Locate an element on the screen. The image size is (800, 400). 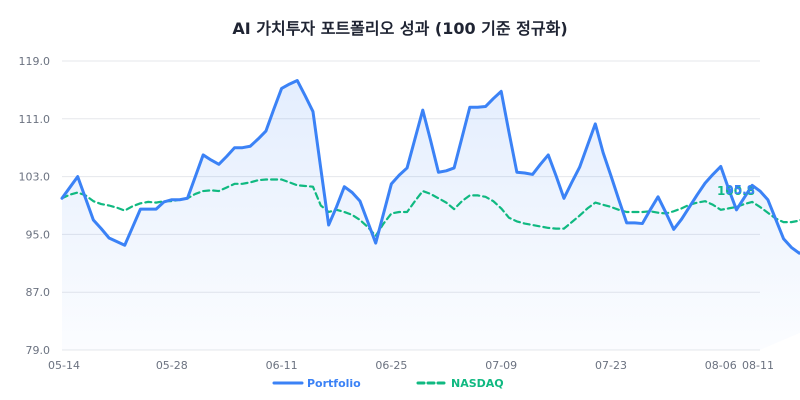
x-tick-label: 06-25 is located at coordinates (391, 365).